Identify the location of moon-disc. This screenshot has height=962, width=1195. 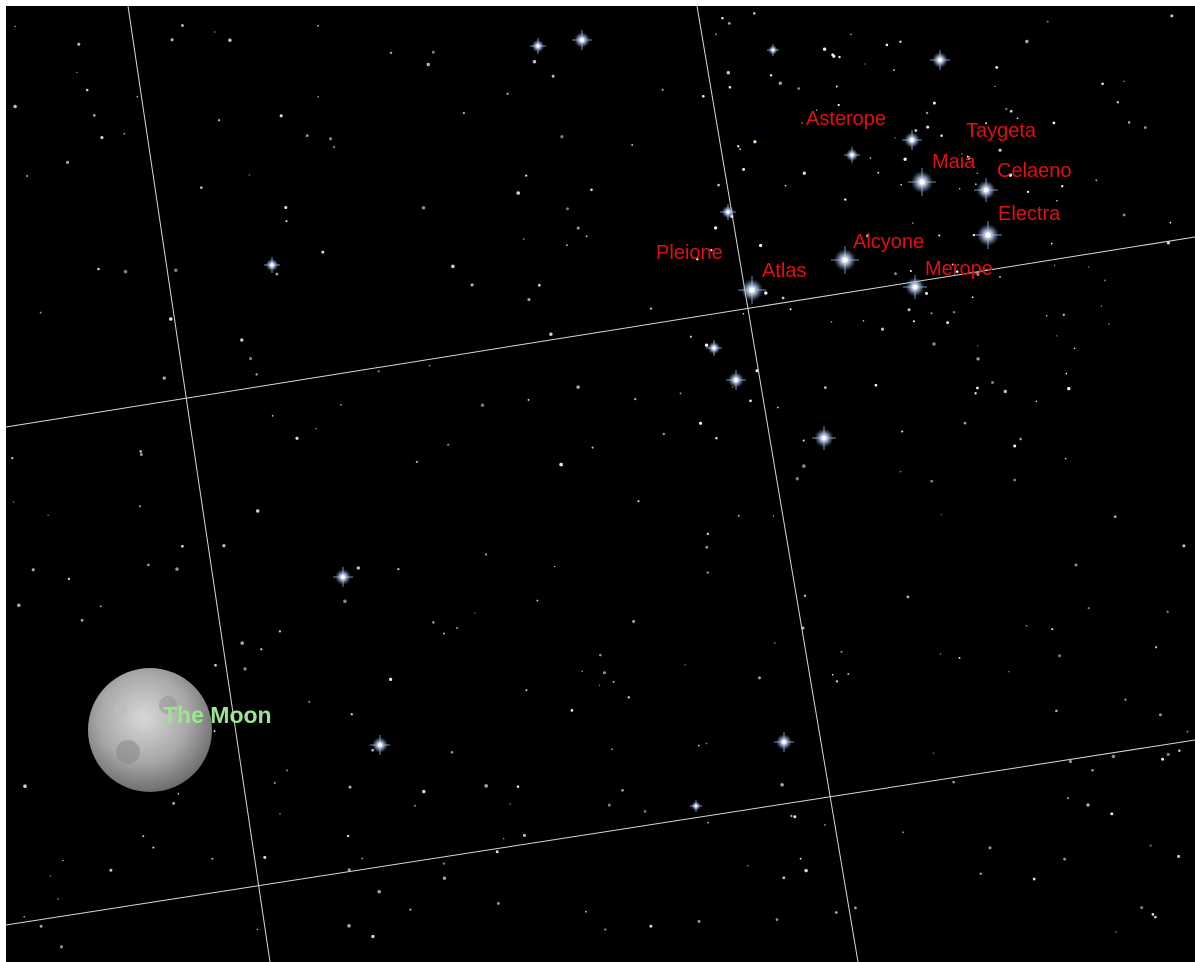
(150, 730).